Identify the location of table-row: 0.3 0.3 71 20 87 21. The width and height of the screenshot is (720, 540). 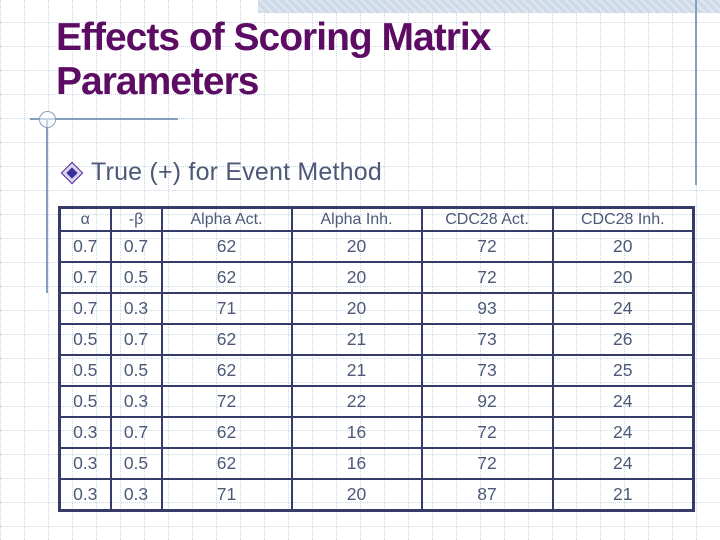
(376, 495).